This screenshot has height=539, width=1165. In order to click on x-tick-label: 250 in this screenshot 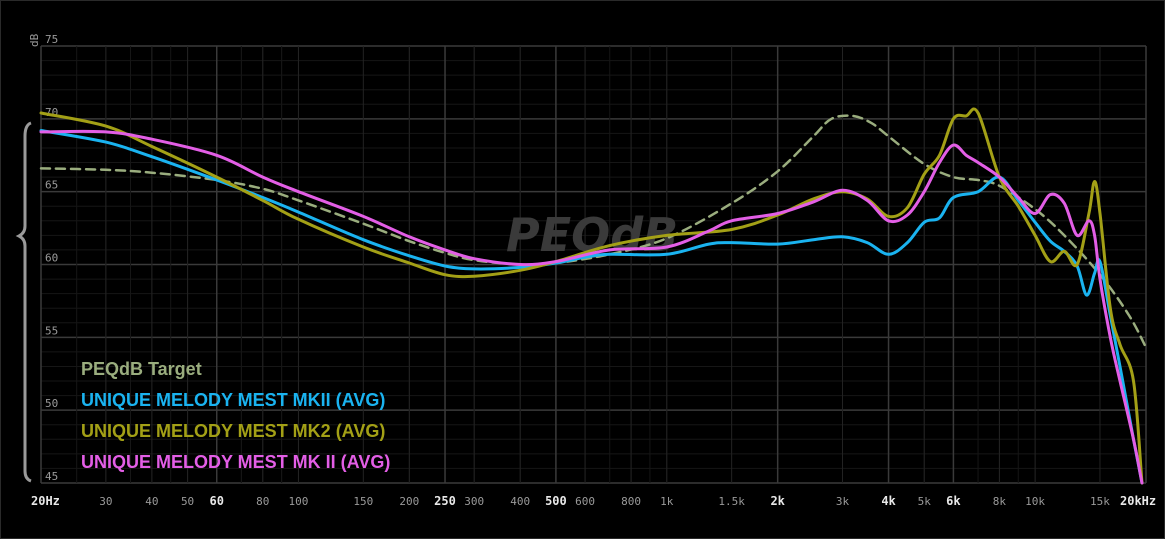, I will do `click(445, 501)`.